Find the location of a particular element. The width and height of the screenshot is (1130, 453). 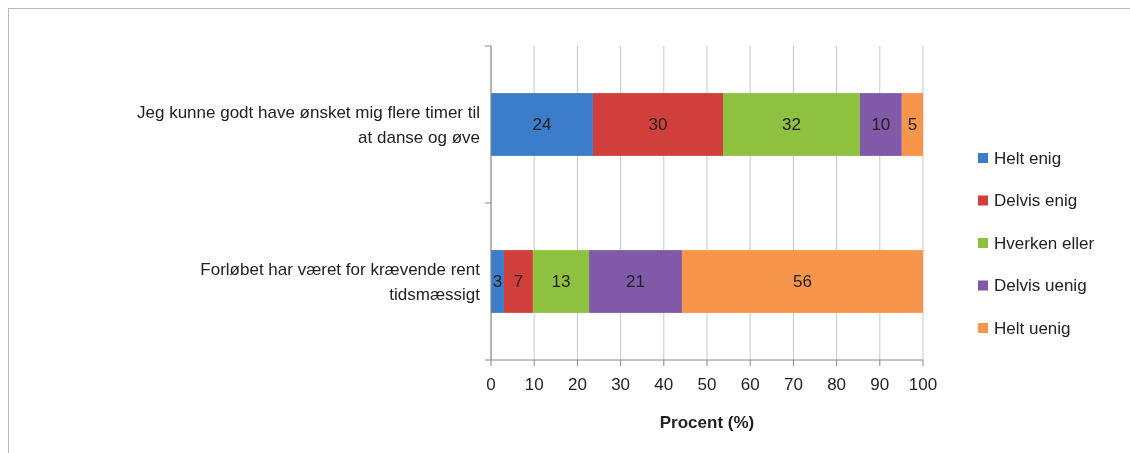

data-label: 5 is located at coordinates (912, 125).